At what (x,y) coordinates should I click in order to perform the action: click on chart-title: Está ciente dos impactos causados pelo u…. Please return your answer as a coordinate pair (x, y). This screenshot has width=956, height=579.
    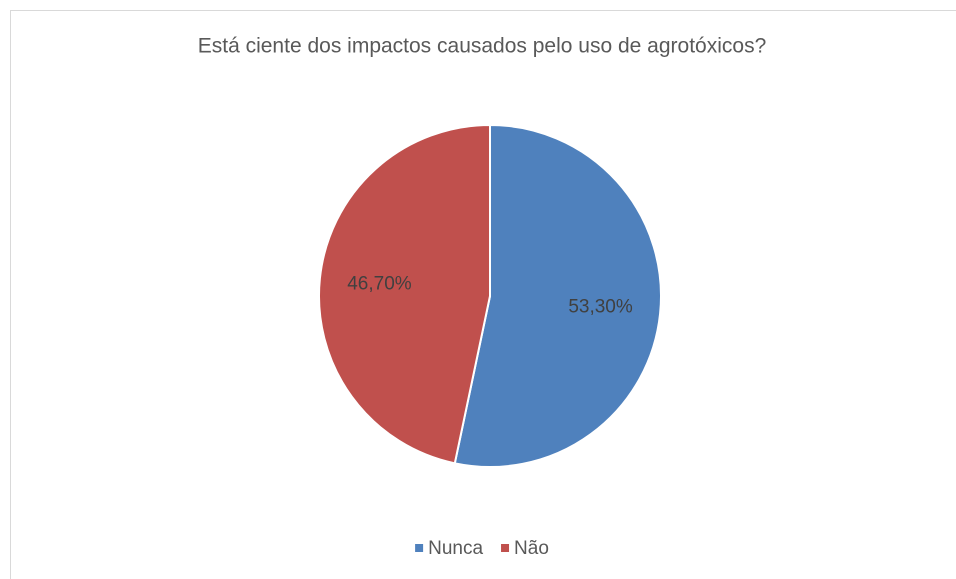
    Looking at the image, I should click on (482, 46).